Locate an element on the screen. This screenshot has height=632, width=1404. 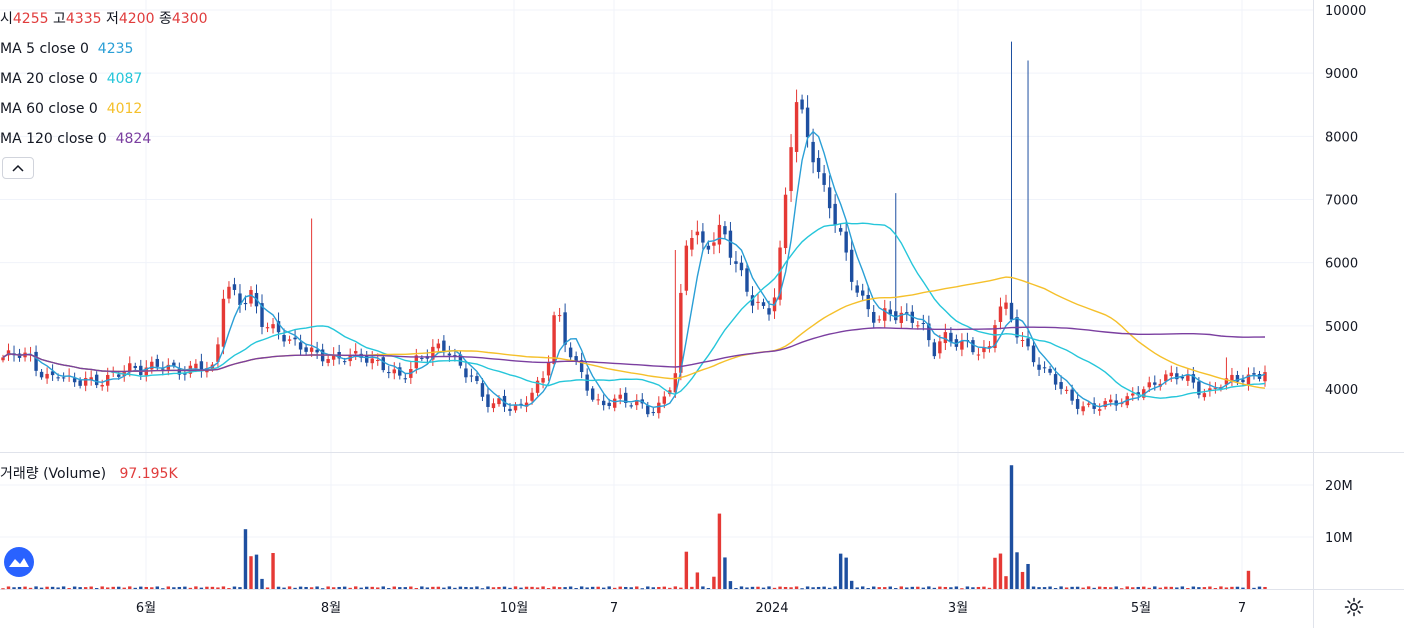
ma20-legend: MA 20 close 0 4087 is located at coordinates (71, 79).